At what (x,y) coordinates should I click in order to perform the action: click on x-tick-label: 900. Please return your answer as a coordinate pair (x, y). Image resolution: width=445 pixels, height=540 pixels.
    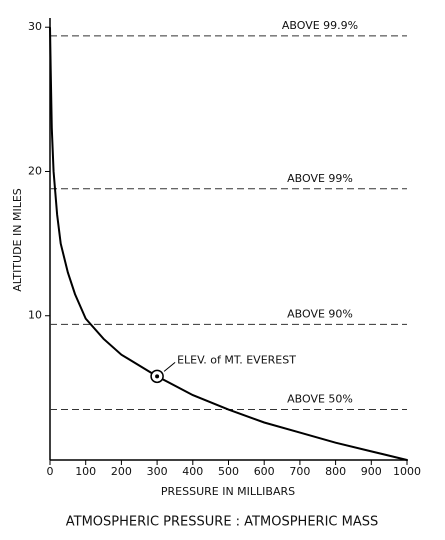
    Looking at the image, I should click on (371, 471).